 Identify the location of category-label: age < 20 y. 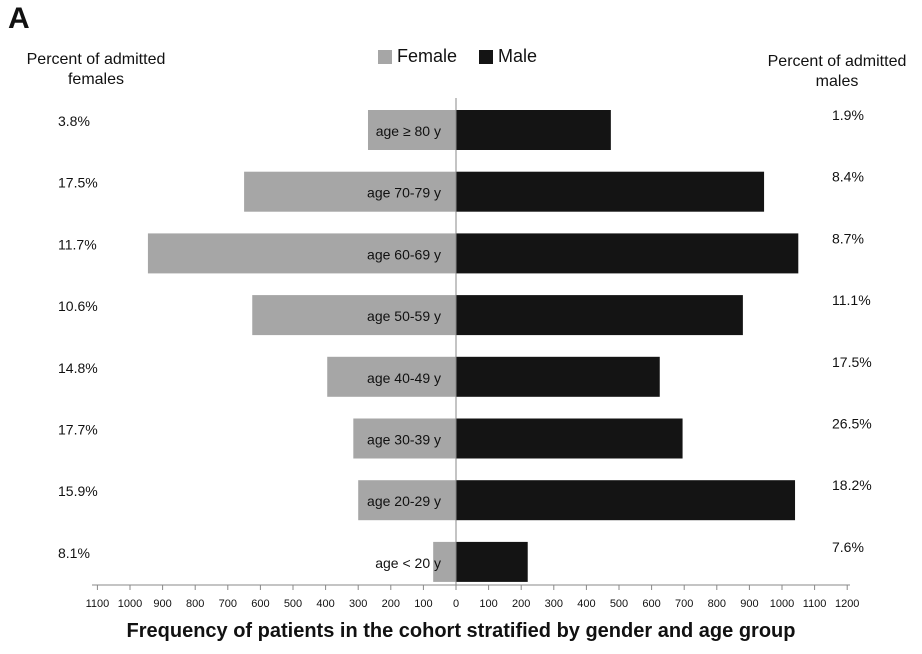
(408, 563).